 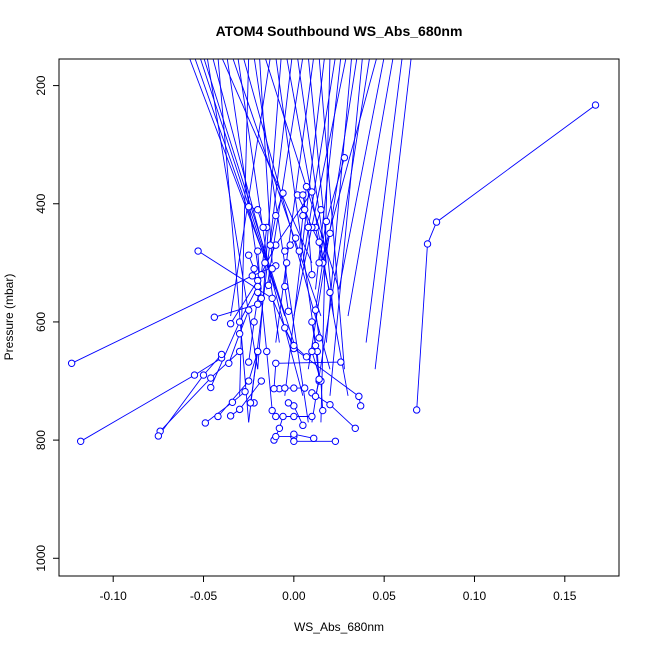 I want to click on y-axis-label: Pressure (mbar), so click(x=9, y=317).